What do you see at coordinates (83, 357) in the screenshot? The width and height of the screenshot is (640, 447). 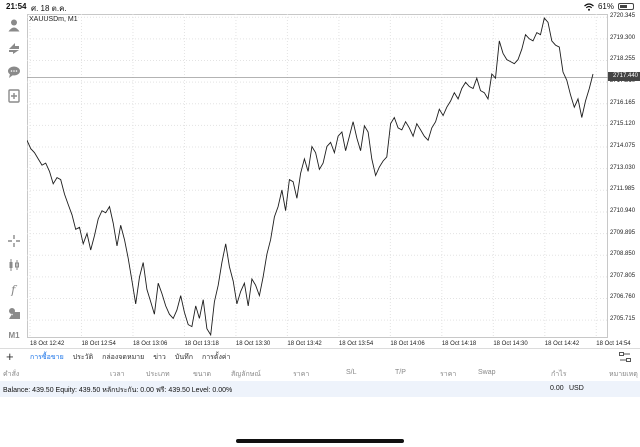 I see `tab-1: ประวัติ` at bounding box center [83, 357].